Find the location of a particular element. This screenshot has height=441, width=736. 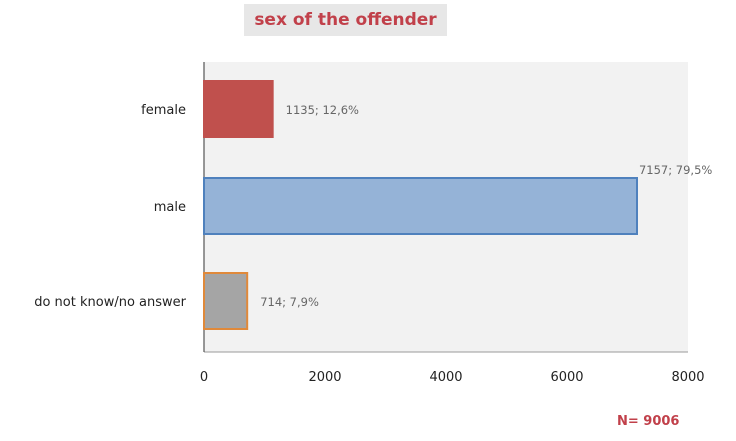

data-label-0: 1135; 12,6% is located at coordinates (322, 110).